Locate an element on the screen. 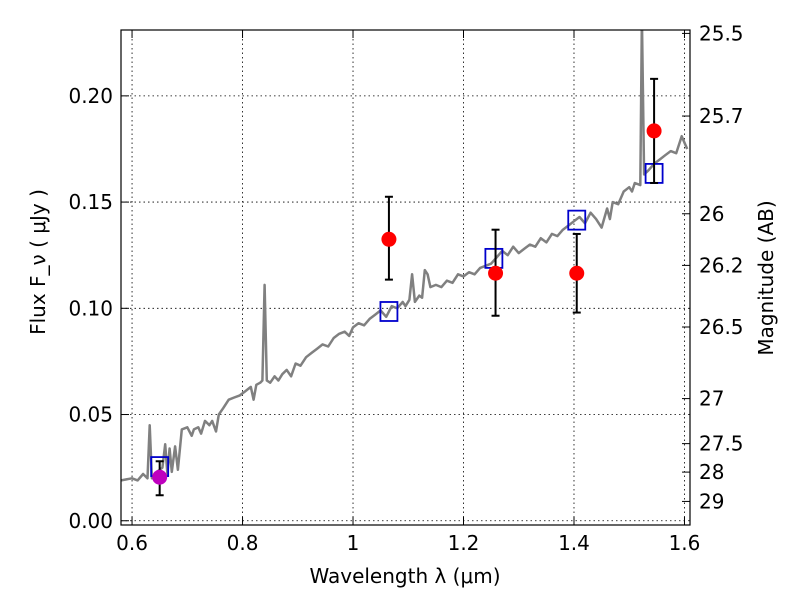  right-tick-label: 25.7 is located at coordinates (721, 116).